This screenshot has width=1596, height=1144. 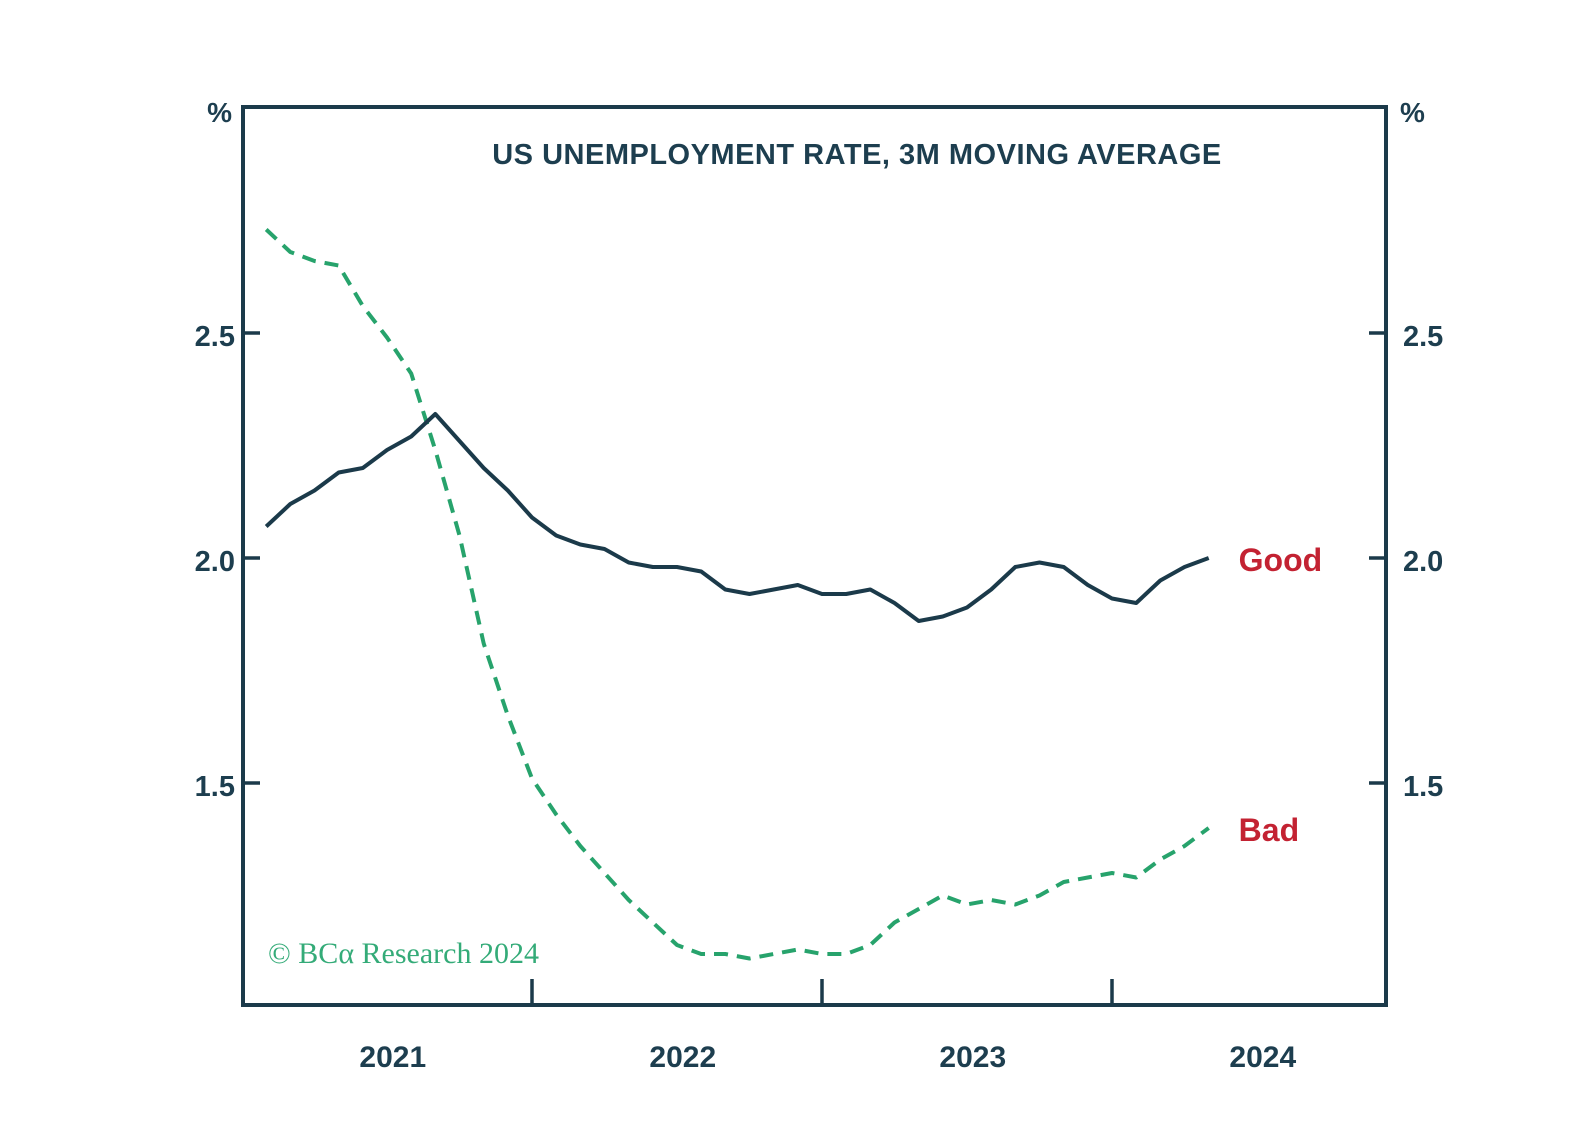 What do you see at coordinates (683, 1057) in the screenshot?
I see `x-tick-label-2022: 2022` at bounding box center [683, 1057].